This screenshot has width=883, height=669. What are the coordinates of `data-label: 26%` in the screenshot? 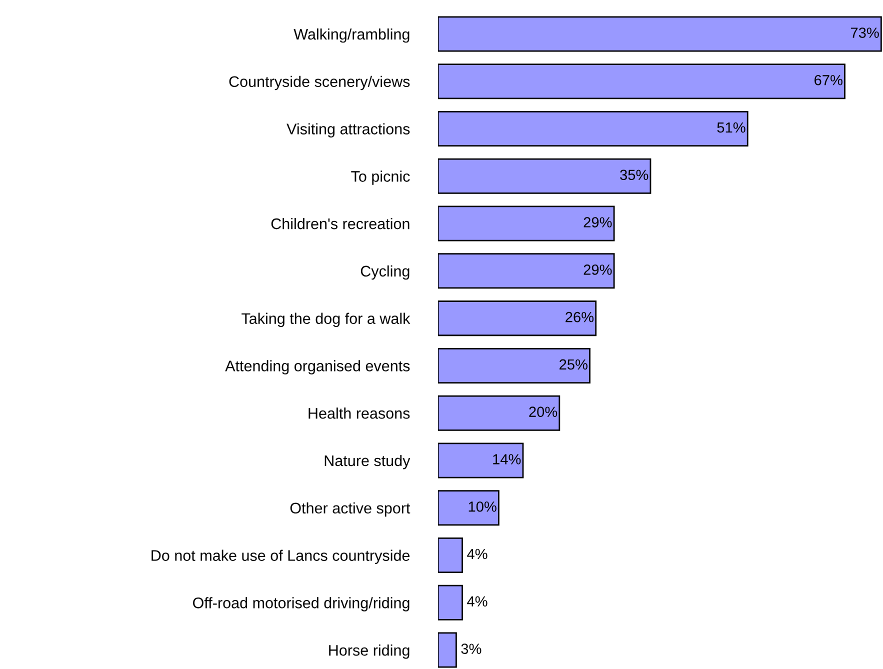 It's located at (580, 317).